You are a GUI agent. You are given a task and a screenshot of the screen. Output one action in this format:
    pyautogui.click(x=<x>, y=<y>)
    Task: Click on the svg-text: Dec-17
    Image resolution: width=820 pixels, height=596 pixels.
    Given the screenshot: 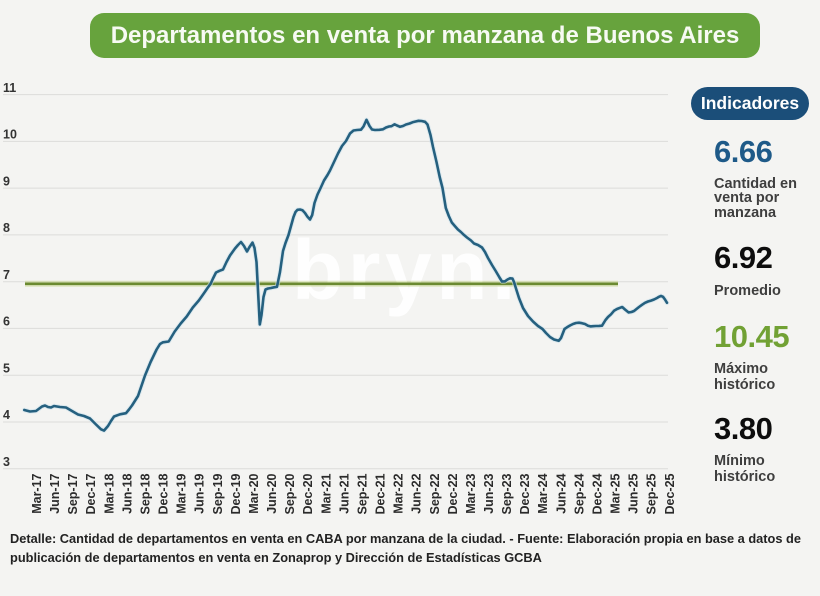 What is the action you would take?
    pyautogui.click(x=91, y=493)
    